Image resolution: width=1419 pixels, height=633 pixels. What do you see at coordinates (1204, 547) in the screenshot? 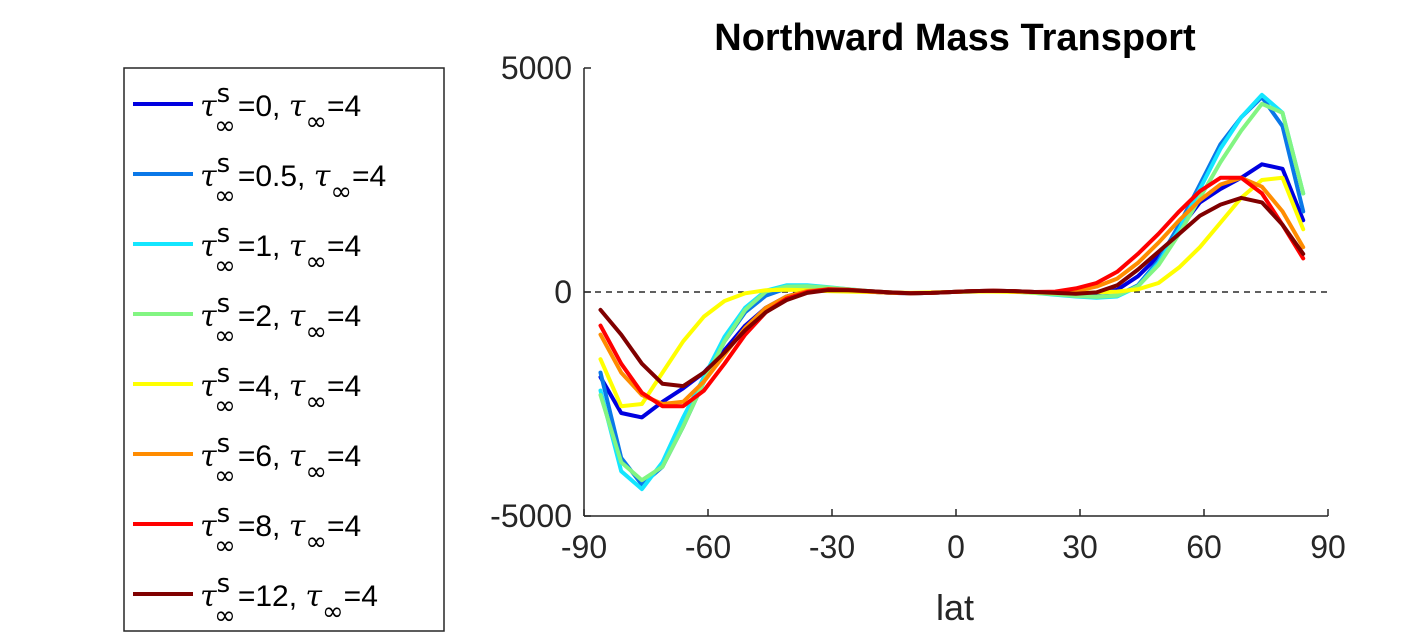
I see `x-tick-label: 60` at bounding box center [1204, 547].